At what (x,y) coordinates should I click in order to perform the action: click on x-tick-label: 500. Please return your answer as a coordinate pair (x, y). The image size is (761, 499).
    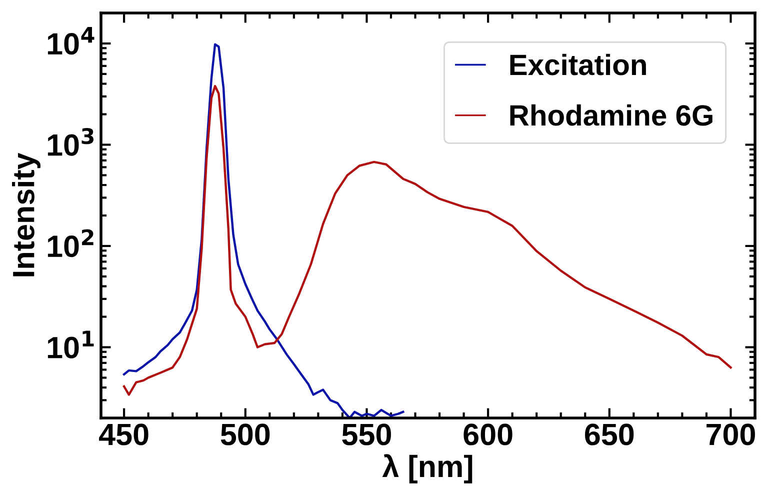
    Looking at the image, I should click on (245, 435).